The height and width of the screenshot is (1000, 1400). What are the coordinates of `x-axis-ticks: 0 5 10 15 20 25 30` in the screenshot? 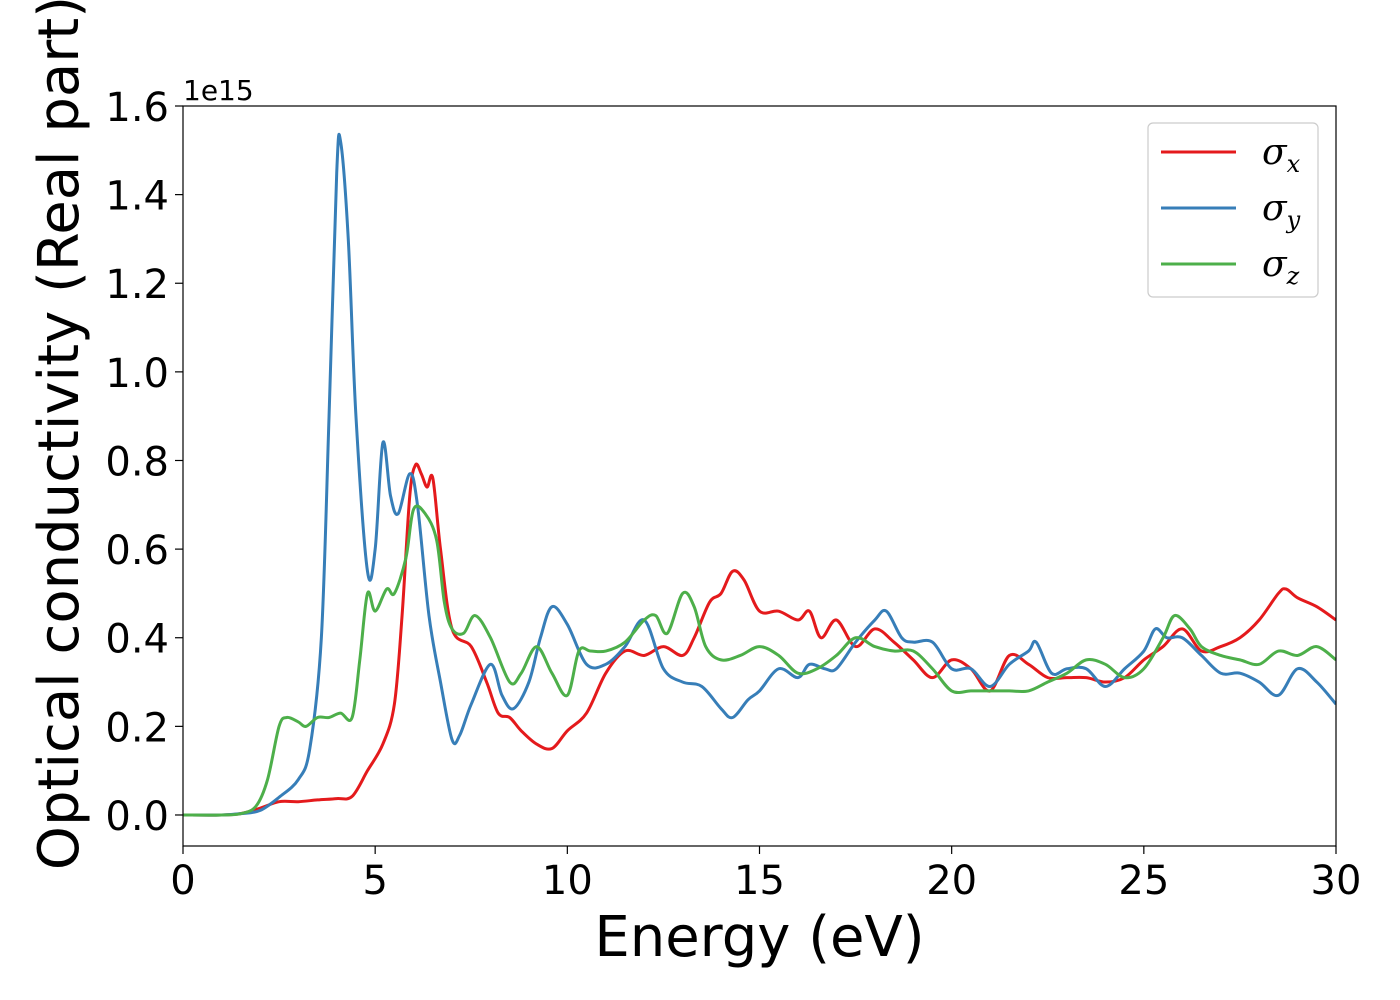 It's located at (765, 875).